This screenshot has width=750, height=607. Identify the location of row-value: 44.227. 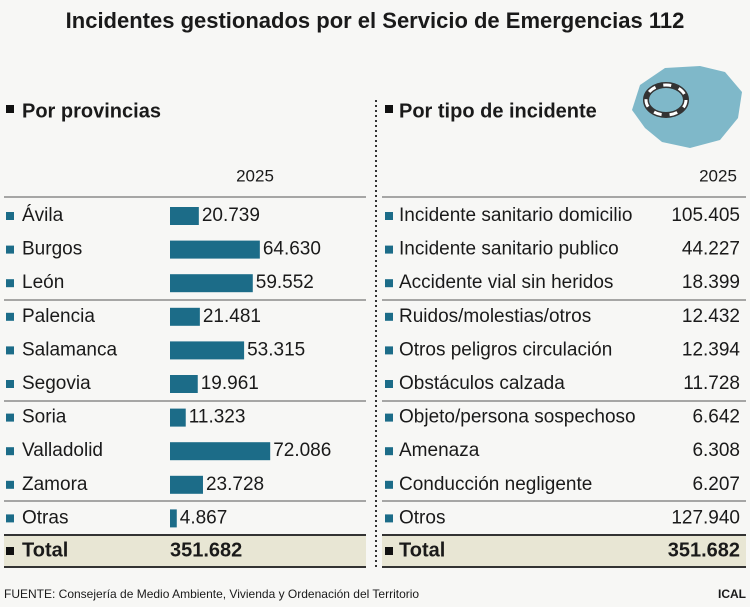
(711, 249).